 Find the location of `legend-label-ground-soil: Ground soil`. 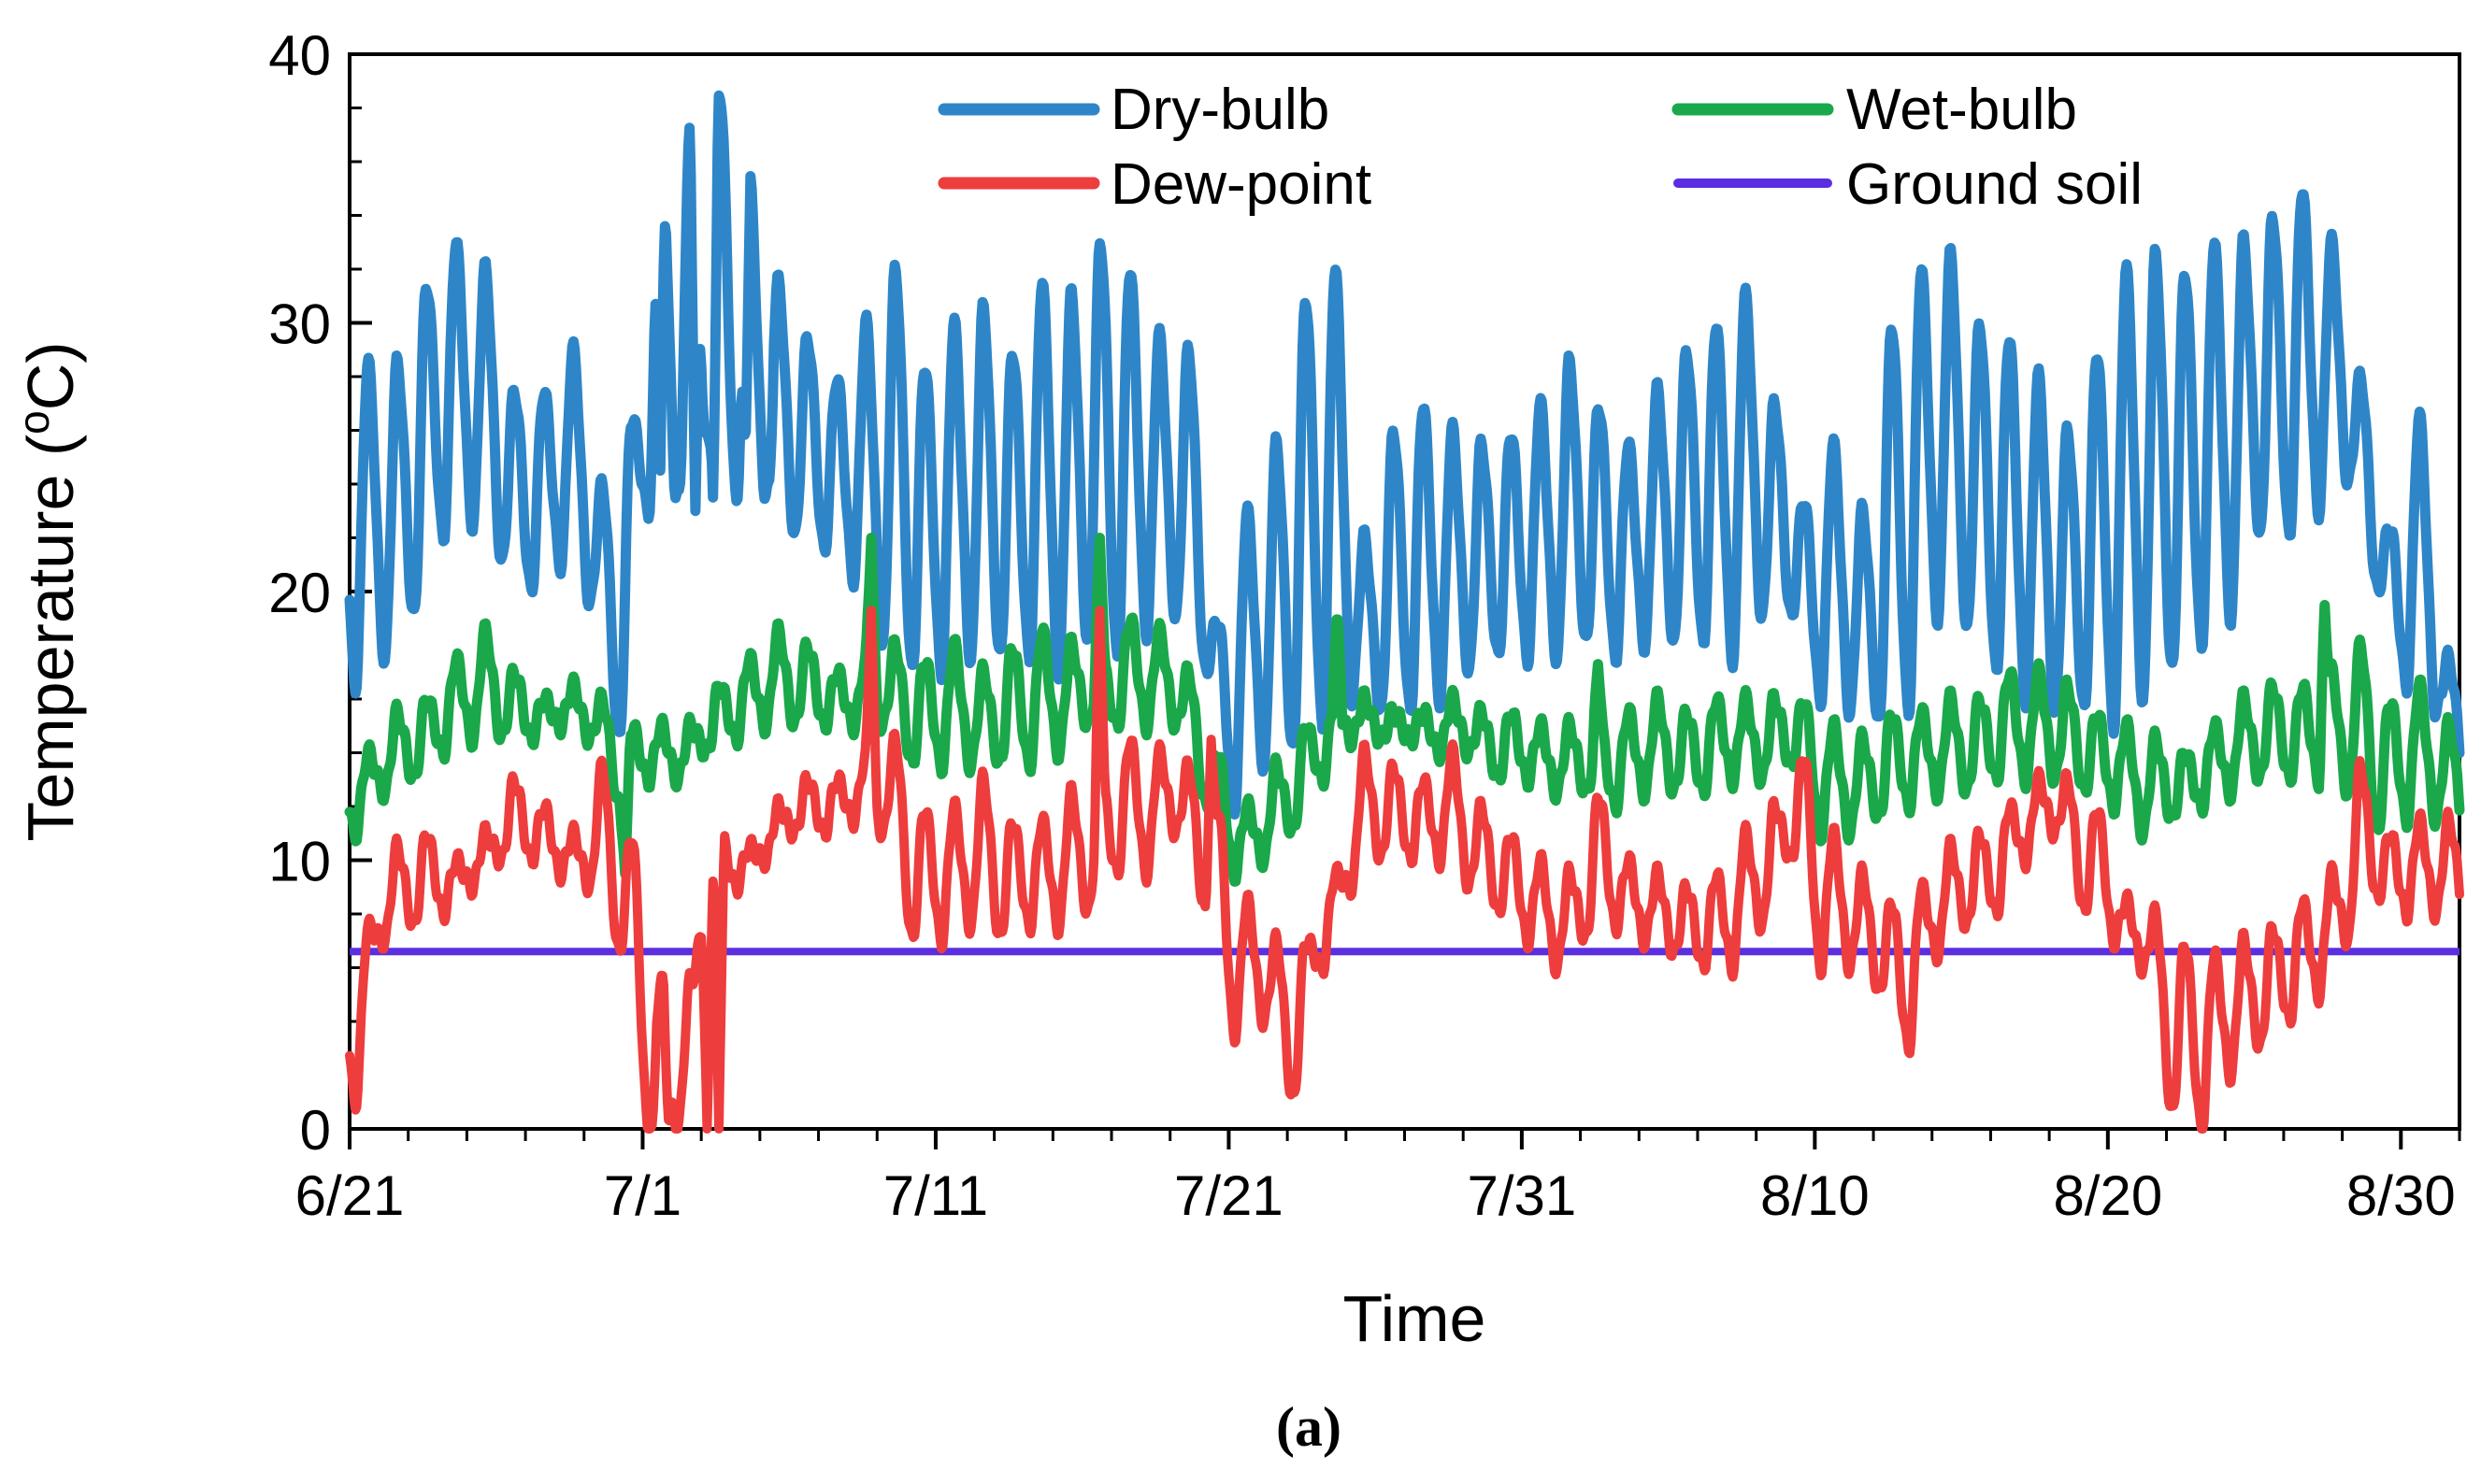

legend-label-ground-soil: Ground soil is located at coordinates (1994, 184).